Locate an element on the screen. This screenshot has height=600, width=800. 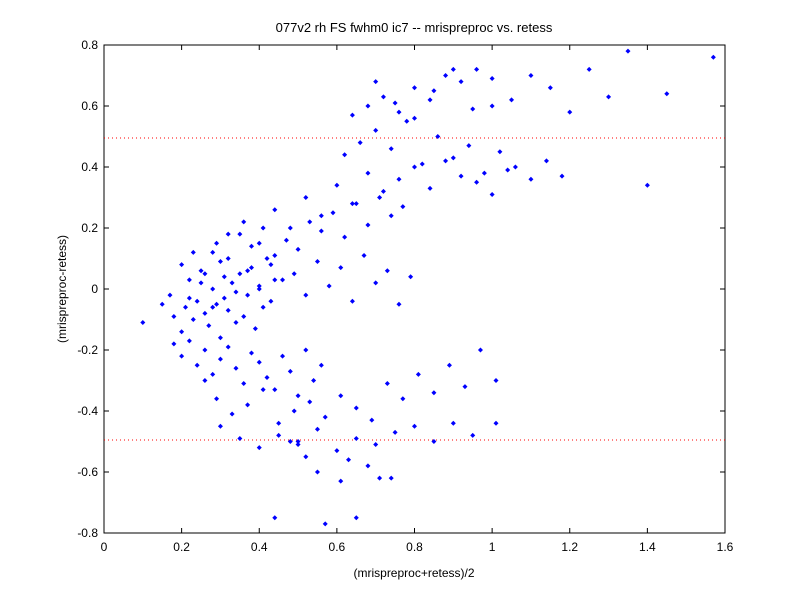
y-tick-label: -0.4 is located at coordinates (87, 411).